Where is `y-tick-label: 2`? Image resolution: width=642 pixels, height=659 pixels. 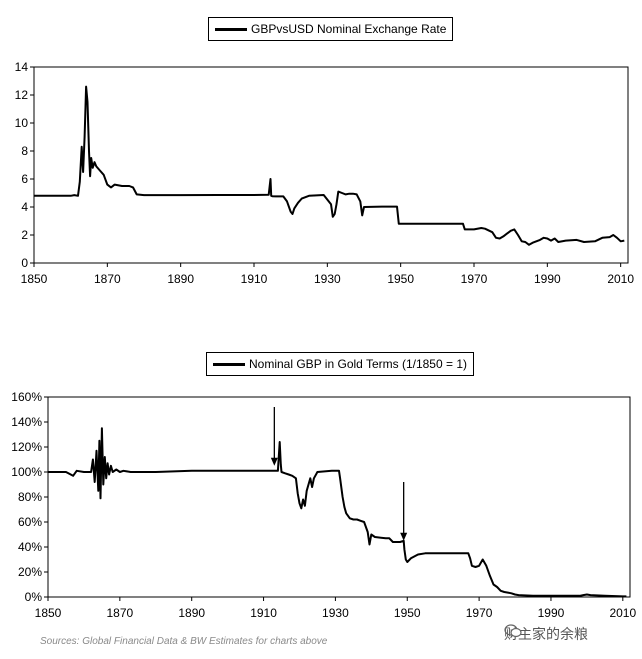 y-tick-label: 2 is located at coordinates (24, 235).